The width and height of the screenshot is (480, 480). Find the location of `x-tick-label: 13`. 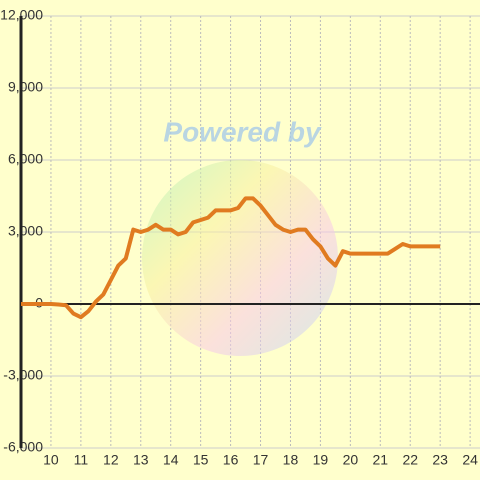

x-tick-label: 13 is located at coordinates (141, 460).